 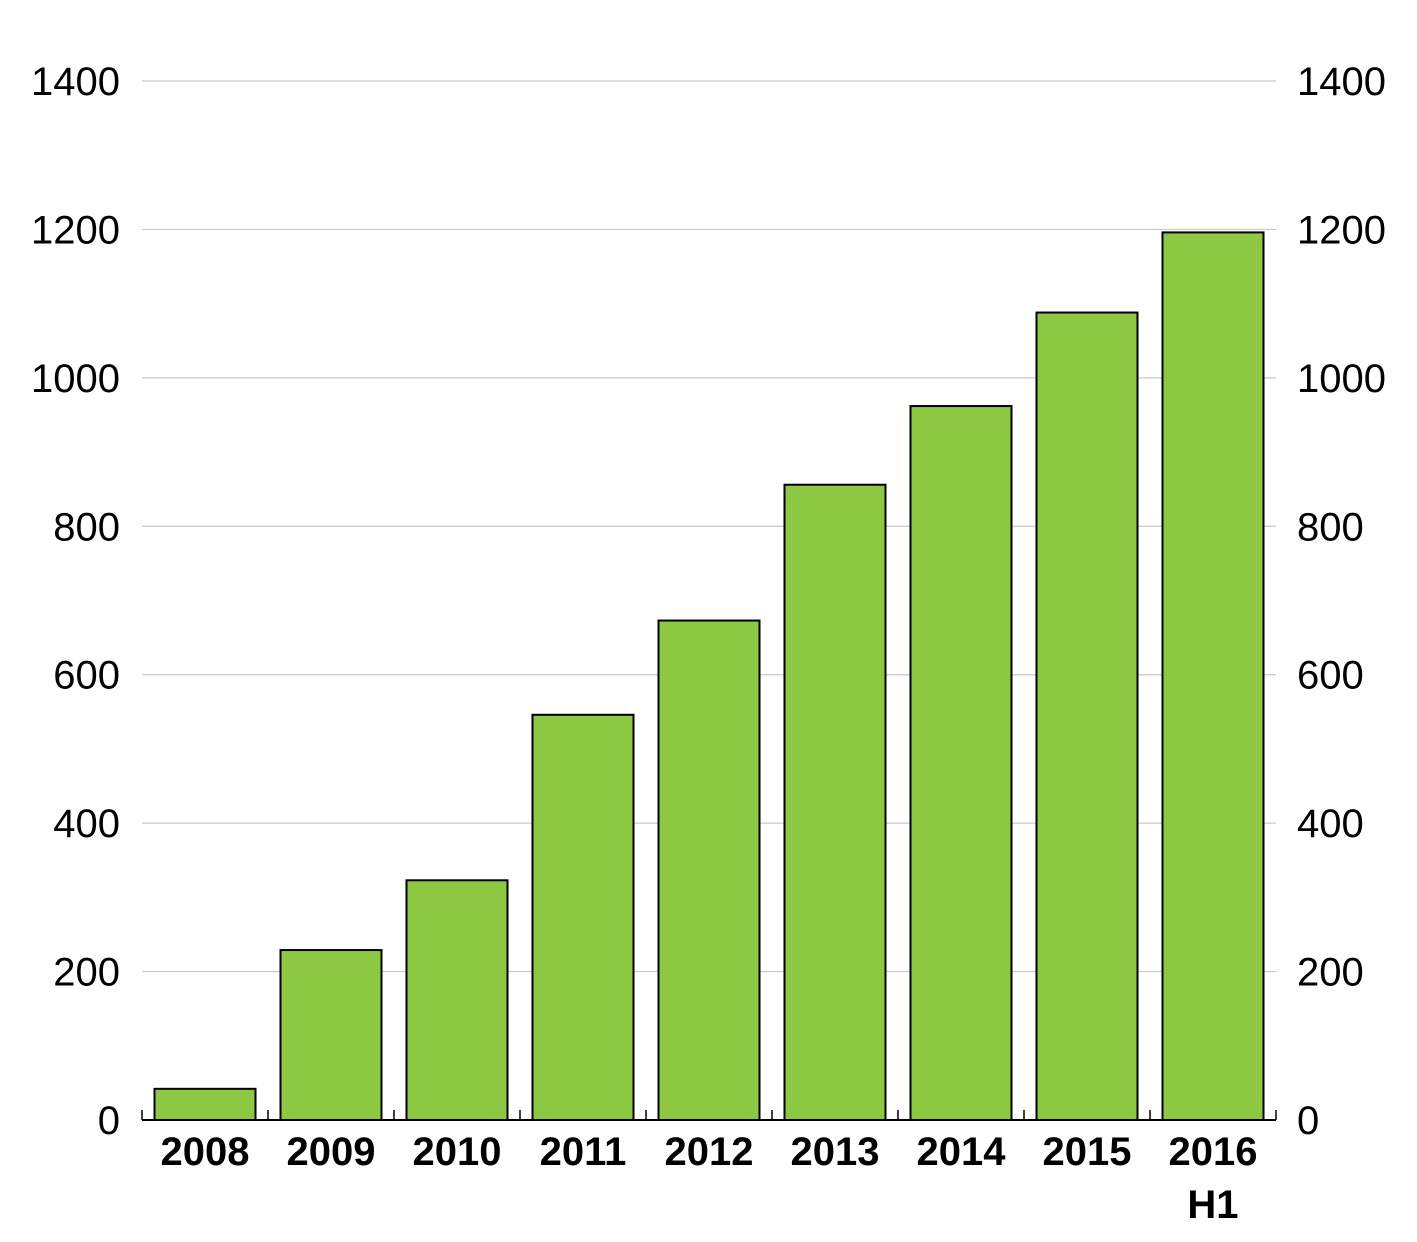 What do you see at coordinates (1341, 82) in the screenshot?
I see `right-y-tick-label-1400: 1400` at bounding box center [1341, 82].